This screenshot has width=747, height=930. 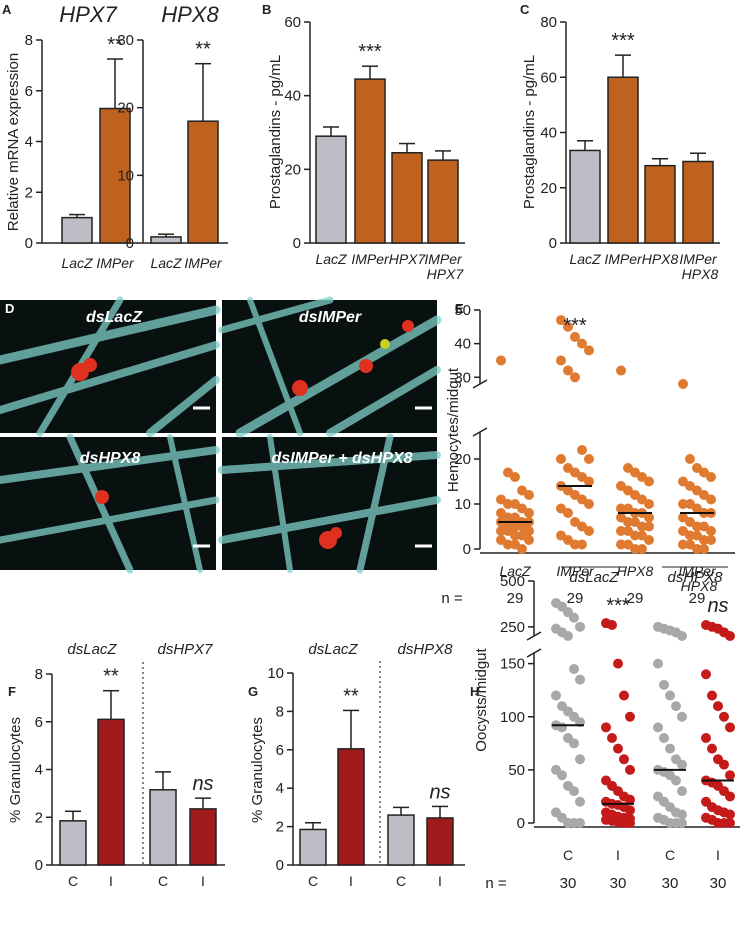 I want to click on y-tick-label: 8, so click(x=280, y=711).